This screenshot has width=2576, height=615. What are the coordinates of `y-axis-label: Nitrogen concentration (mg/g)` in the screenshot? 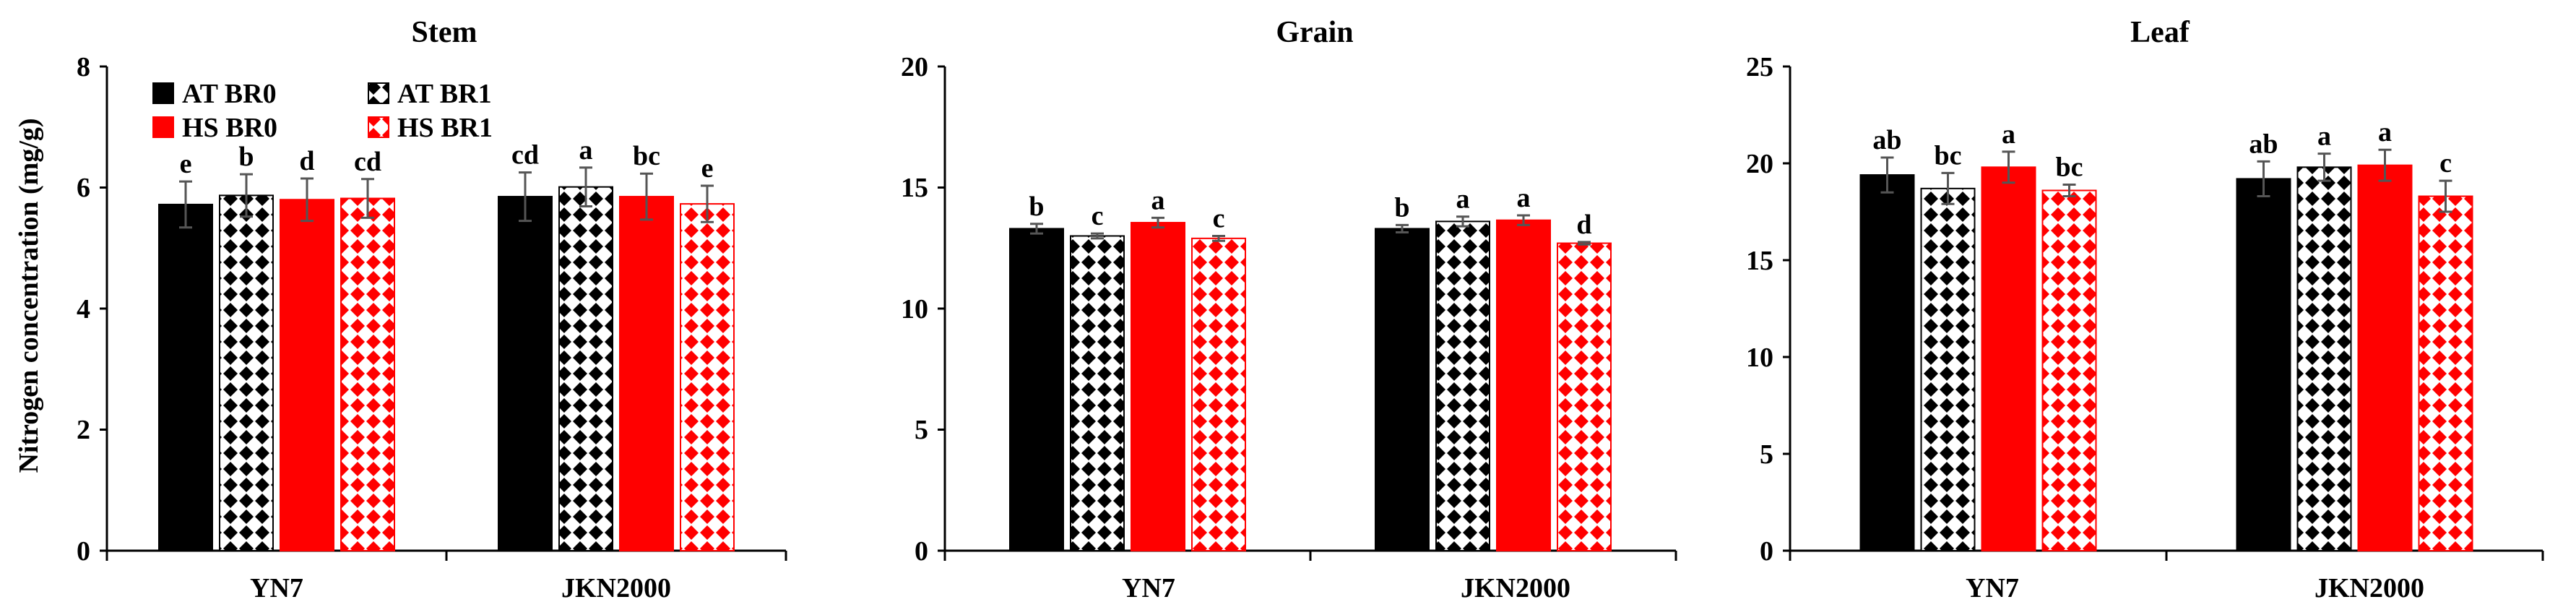 It's located at (29, 296).